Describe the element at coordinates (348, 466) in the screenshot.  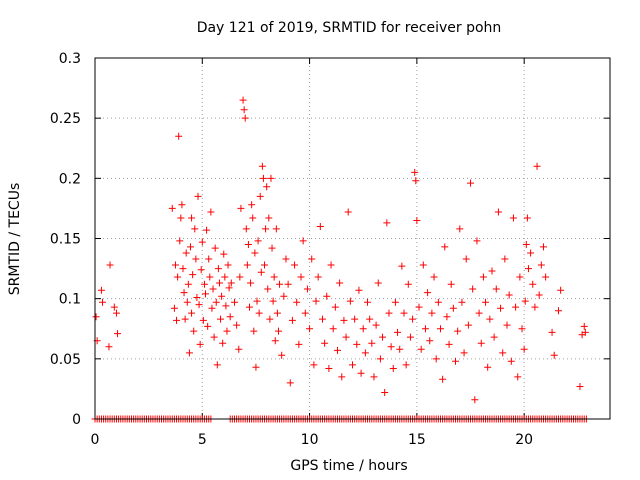
I see `x-axis-label: GPS time / hours` at that location.